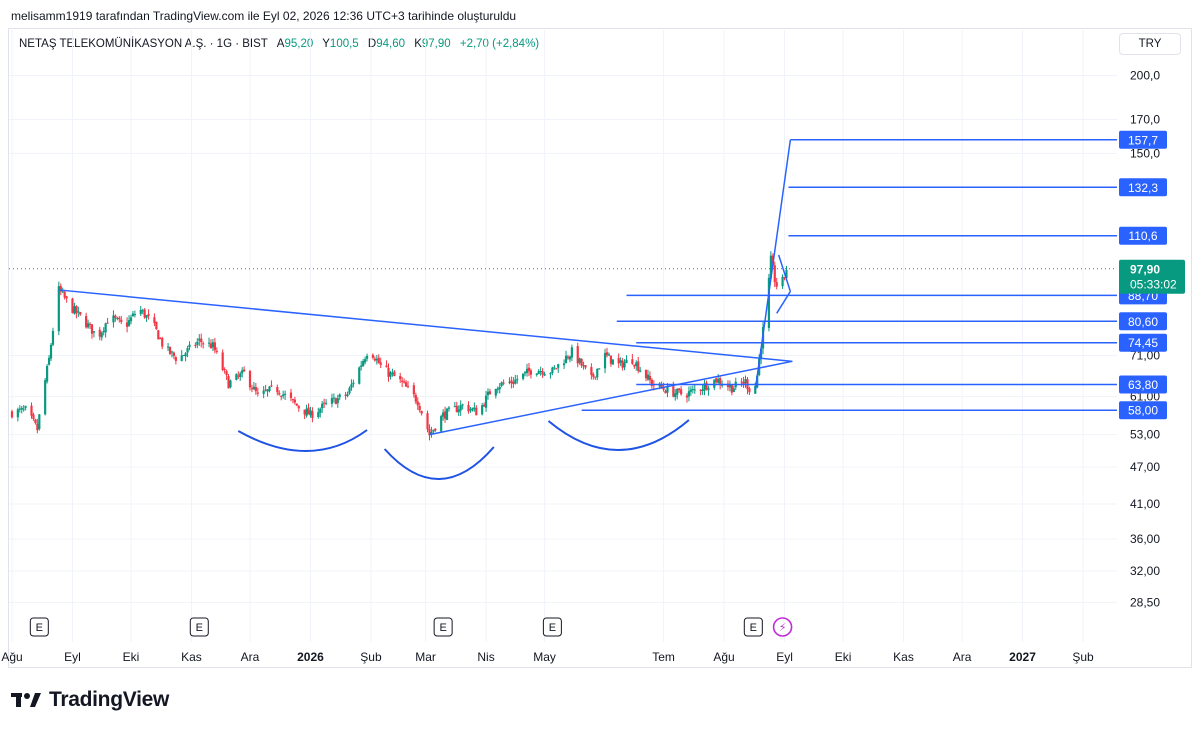 Image resolution: width=1200 pixels, height=733 pixels. I want to click on level-price-tag-label: 74,45, so click(1143, 343).